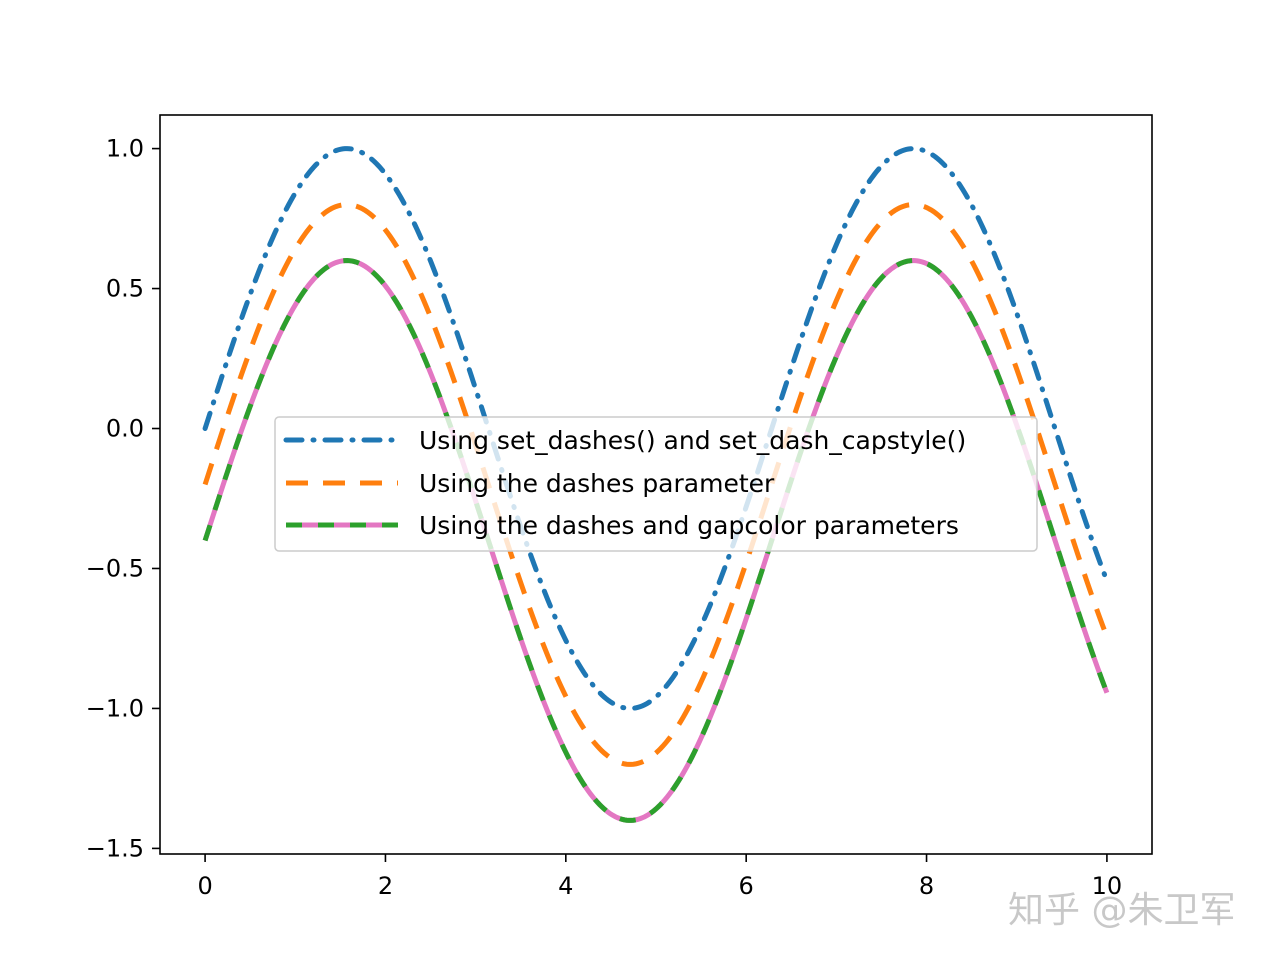 The image size is (1280, 960). What do you see at coordinates (1121, 910) in the screenshot?
I see `watermark-text: 知乎 @朱卫军` at bounding box center [1121, 910].